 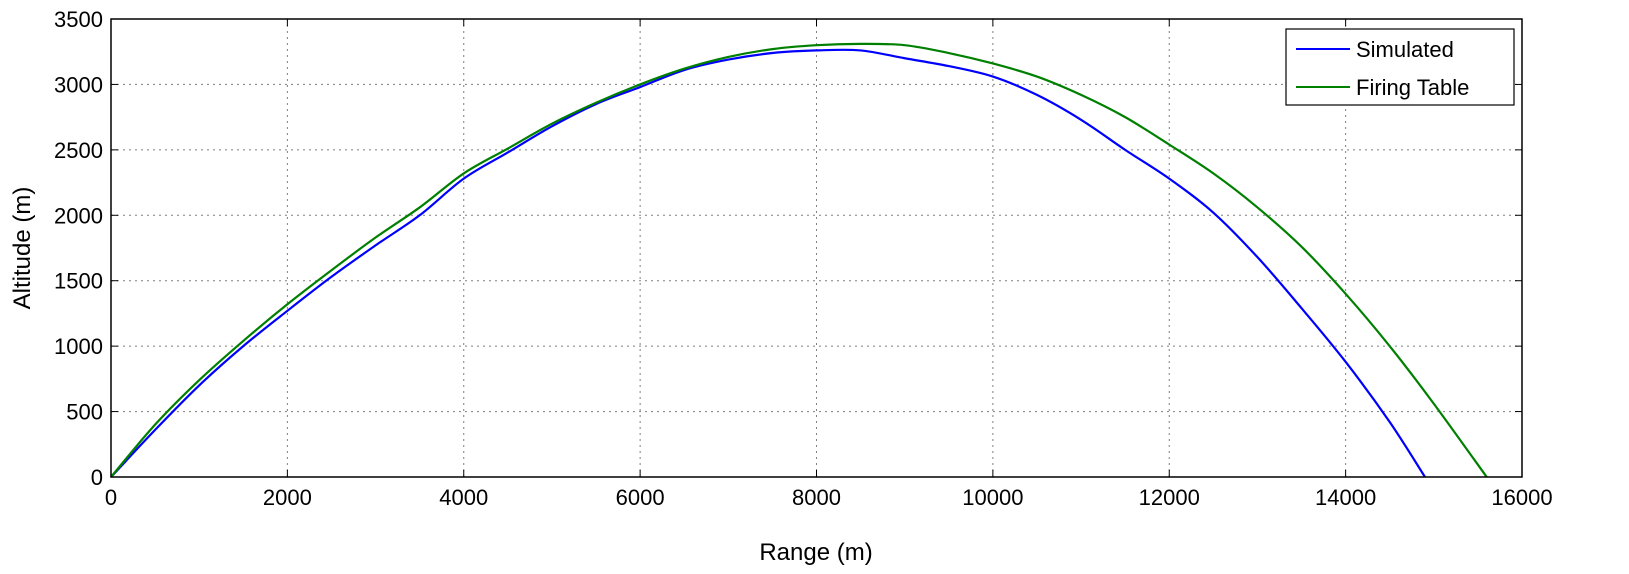 What do you see at coordinates (78, 150) in the screenshot?
I see `y-tick-label: 2500` at bounding box center [78, 150].